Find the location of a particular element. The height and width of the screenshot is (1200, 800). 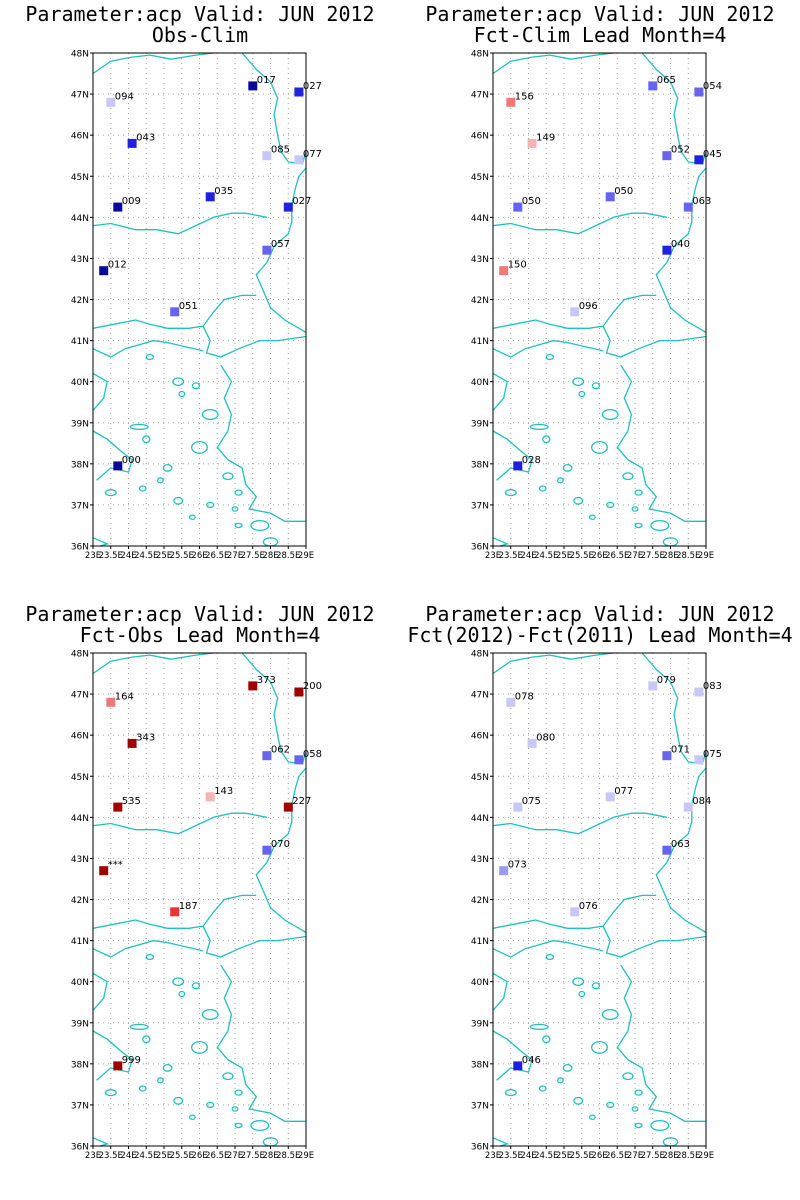

panel-title-line2: Fct-Obs Lead Month=4 is located at coordinates (200, 635).